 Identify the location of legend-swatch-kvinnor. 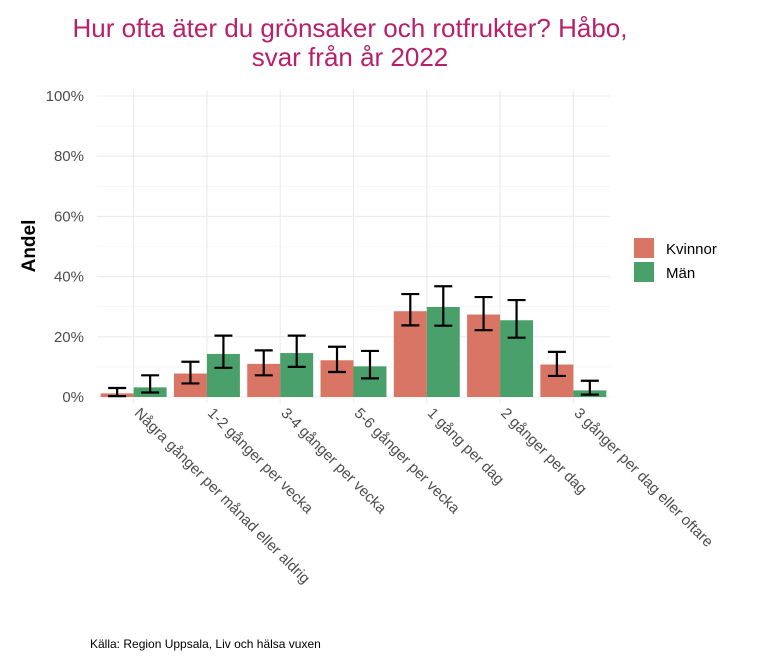
(644, 248).